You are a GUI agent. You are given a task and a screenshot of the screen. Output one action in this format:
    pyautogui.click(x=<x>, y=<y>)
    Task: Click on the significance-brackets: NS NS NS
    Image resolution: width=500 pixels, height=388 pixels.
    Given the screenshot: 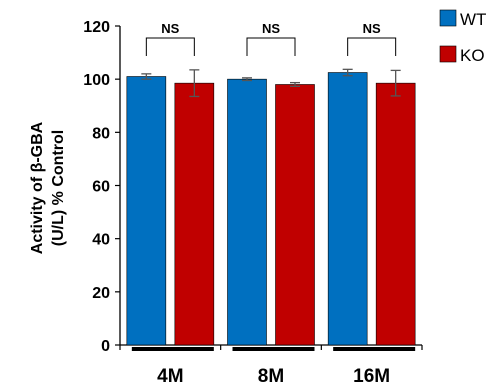 What is the action you would take?
    pyautogui.click(x=271, y=38)
    